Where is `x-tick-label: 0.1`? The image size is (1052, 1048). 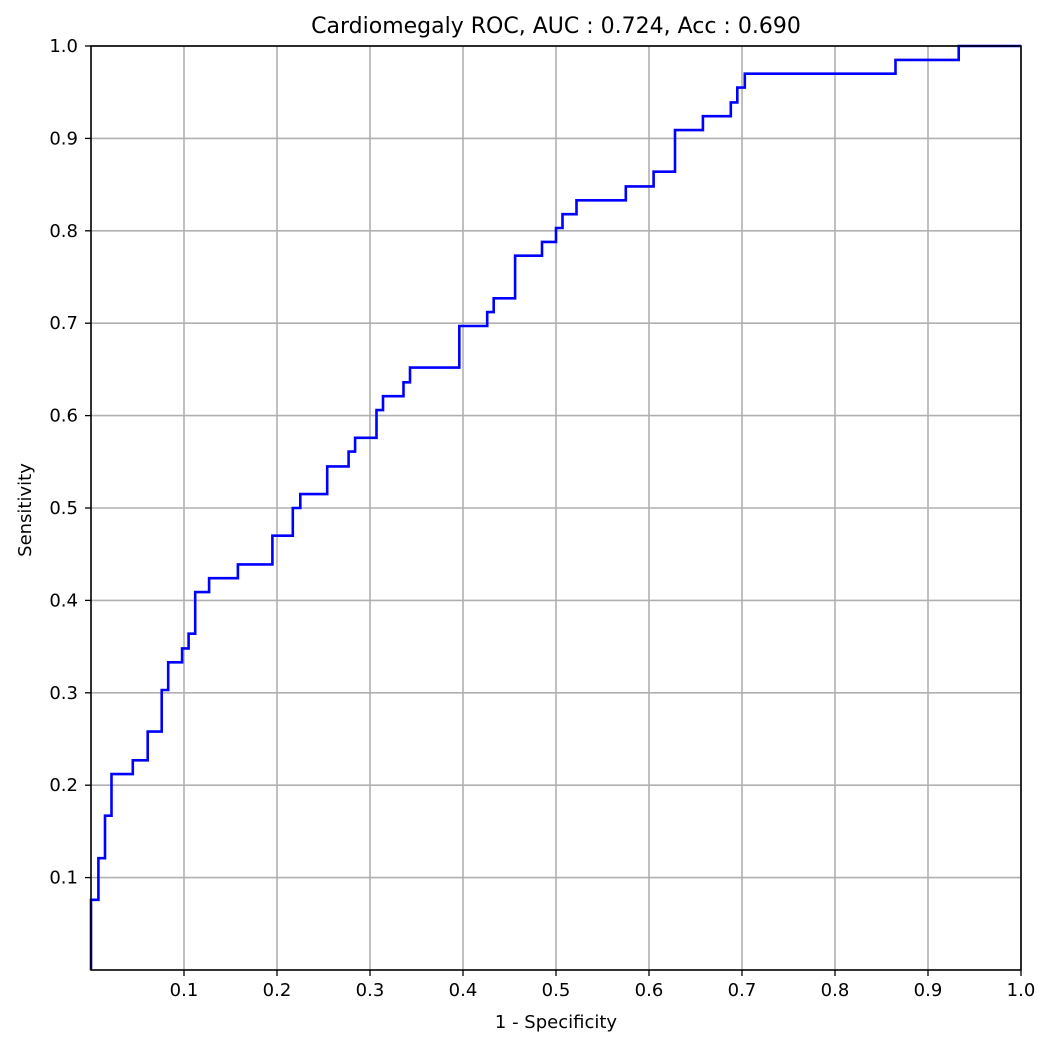
x-tick-label: 0.1 is located at coordinates (184, 990).